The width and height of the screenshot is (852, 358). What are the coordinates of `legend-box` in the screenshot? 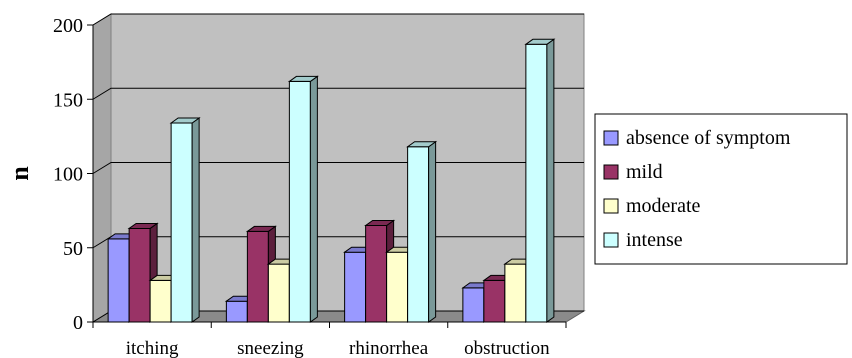 It's located at (721, 189).